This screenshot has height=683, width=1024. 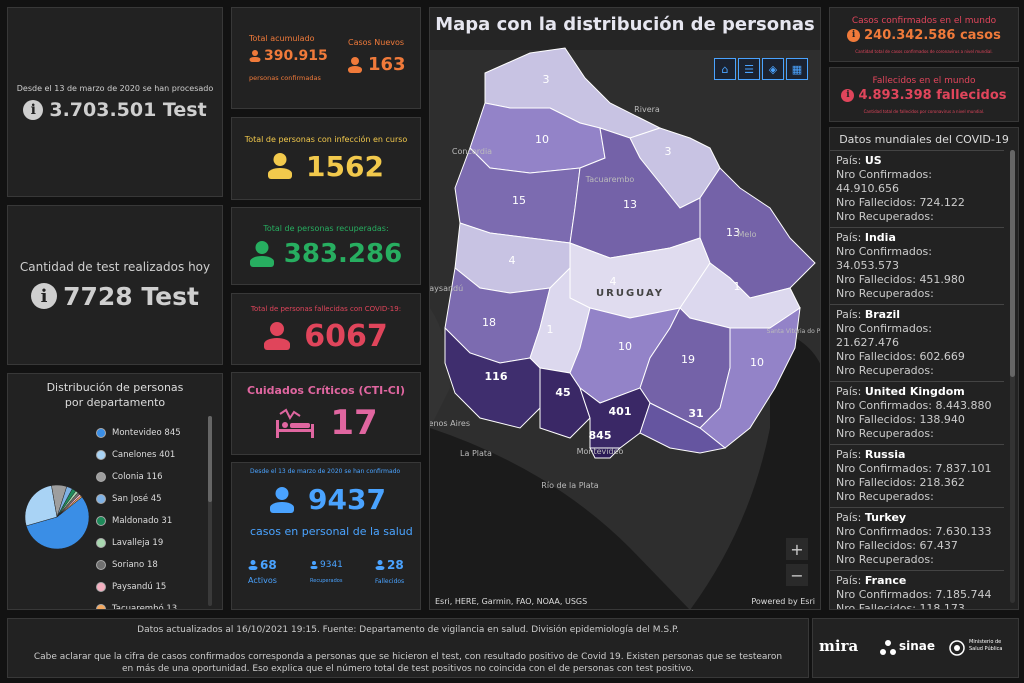 I want to click on cti-panel: Cuidados Críticos (CTI-CI) 17, so click(x=326, y=413).